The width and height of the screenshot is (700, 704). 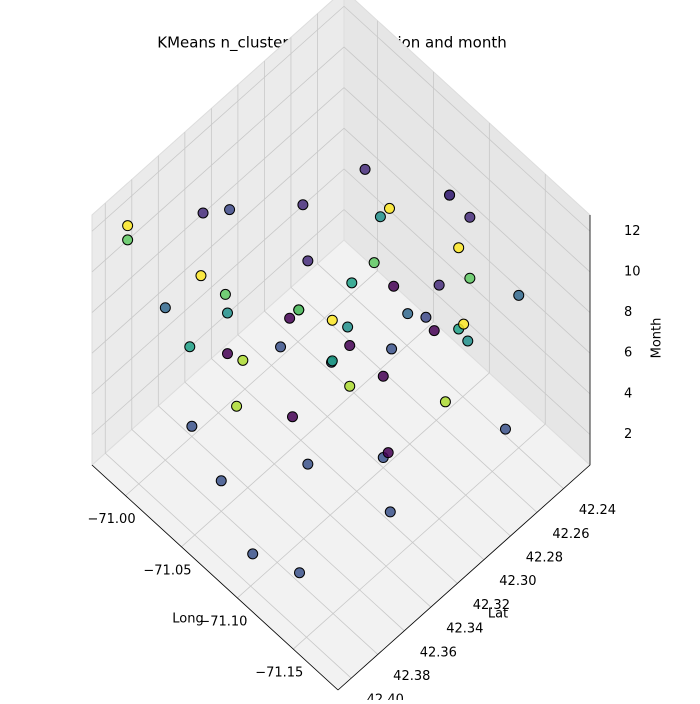 I want to click on y-axis-label: Lat, so click(x=498, y=614).